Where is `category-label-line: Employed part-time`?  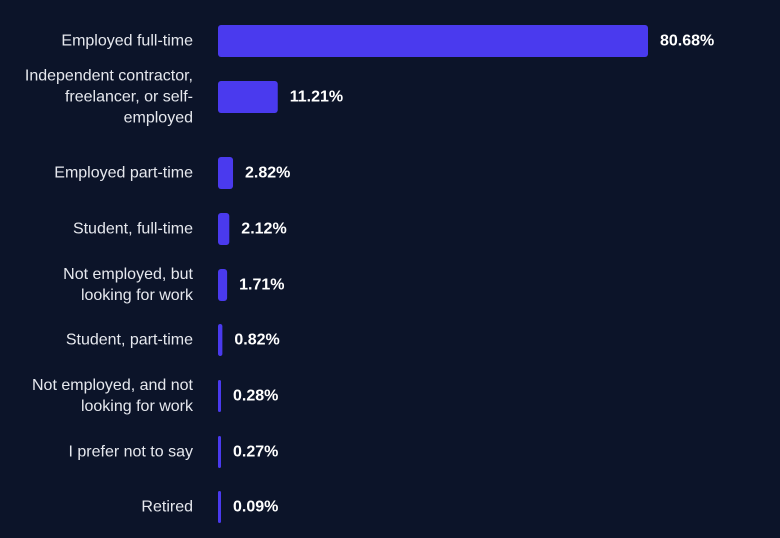
category-label-line: Employed part-time is located at coordinates (123, 173).